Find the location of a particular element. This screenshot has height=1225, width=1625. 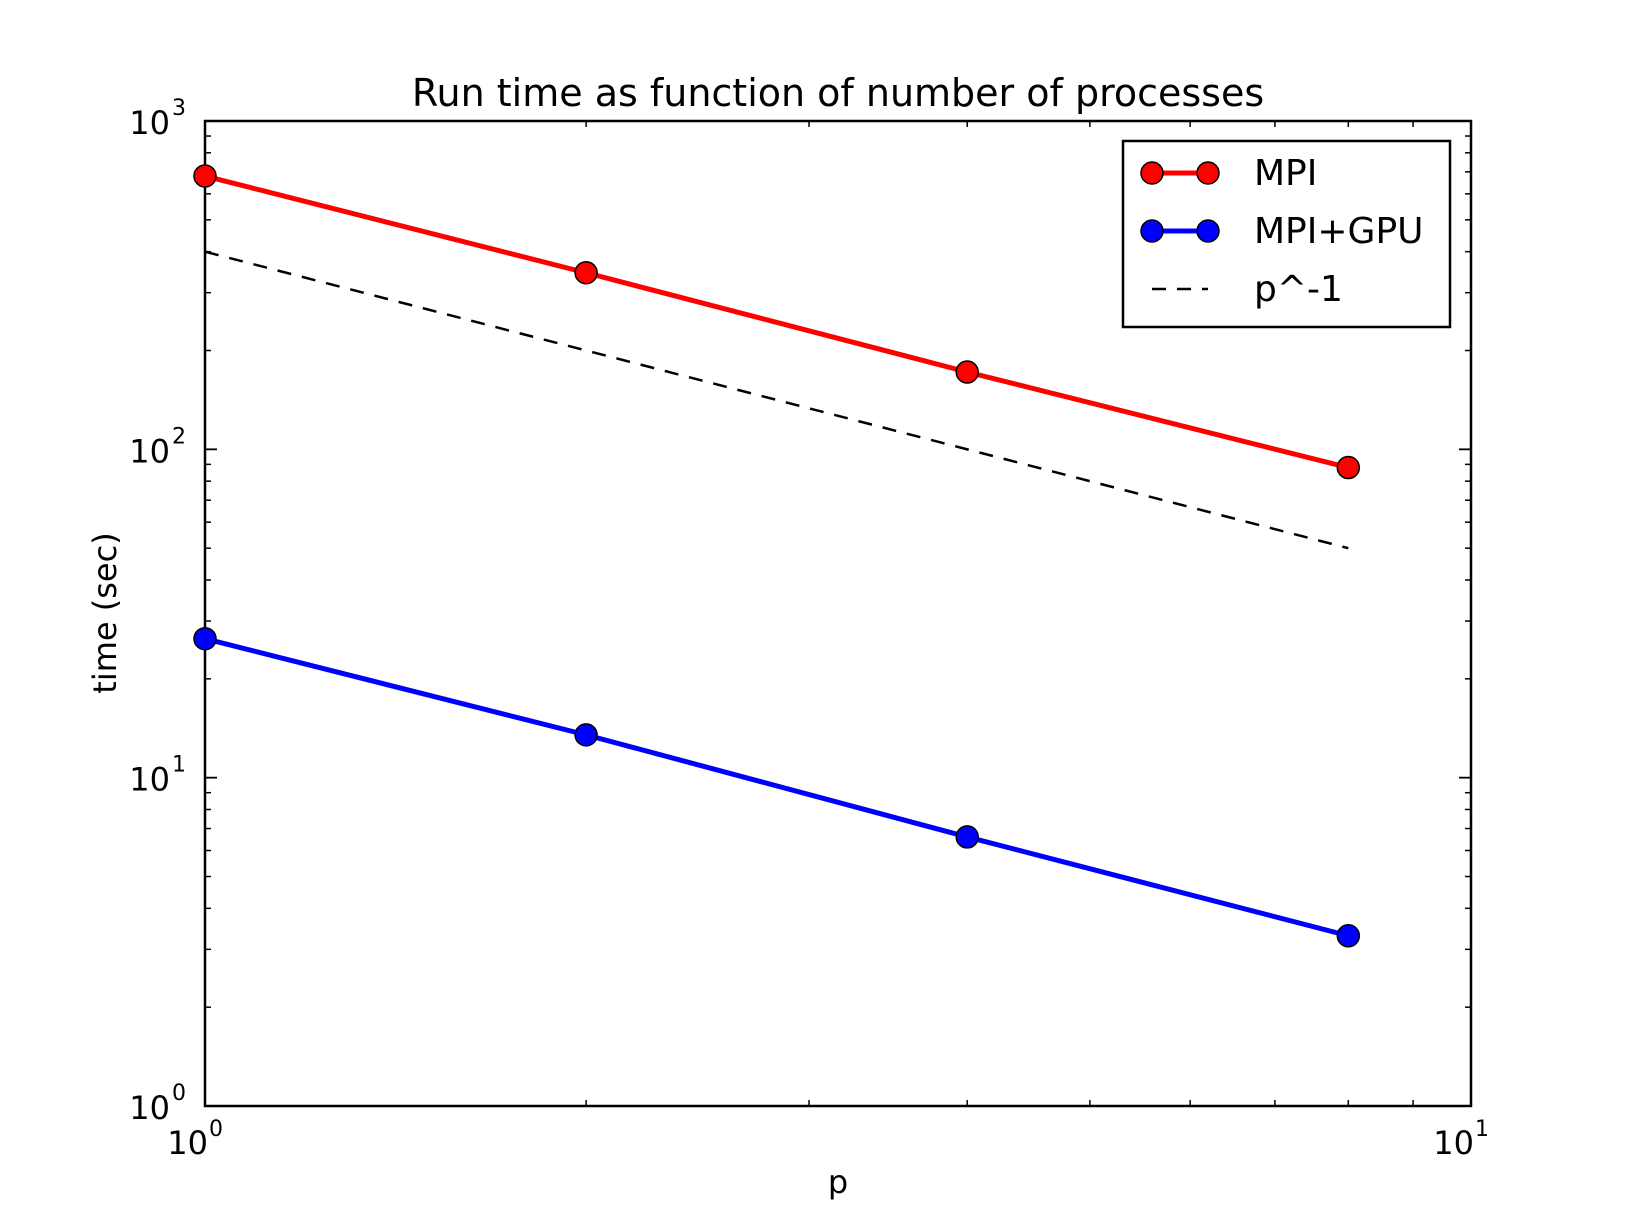

y-axis-label: time (sec) is located at coordinates (105, 612).